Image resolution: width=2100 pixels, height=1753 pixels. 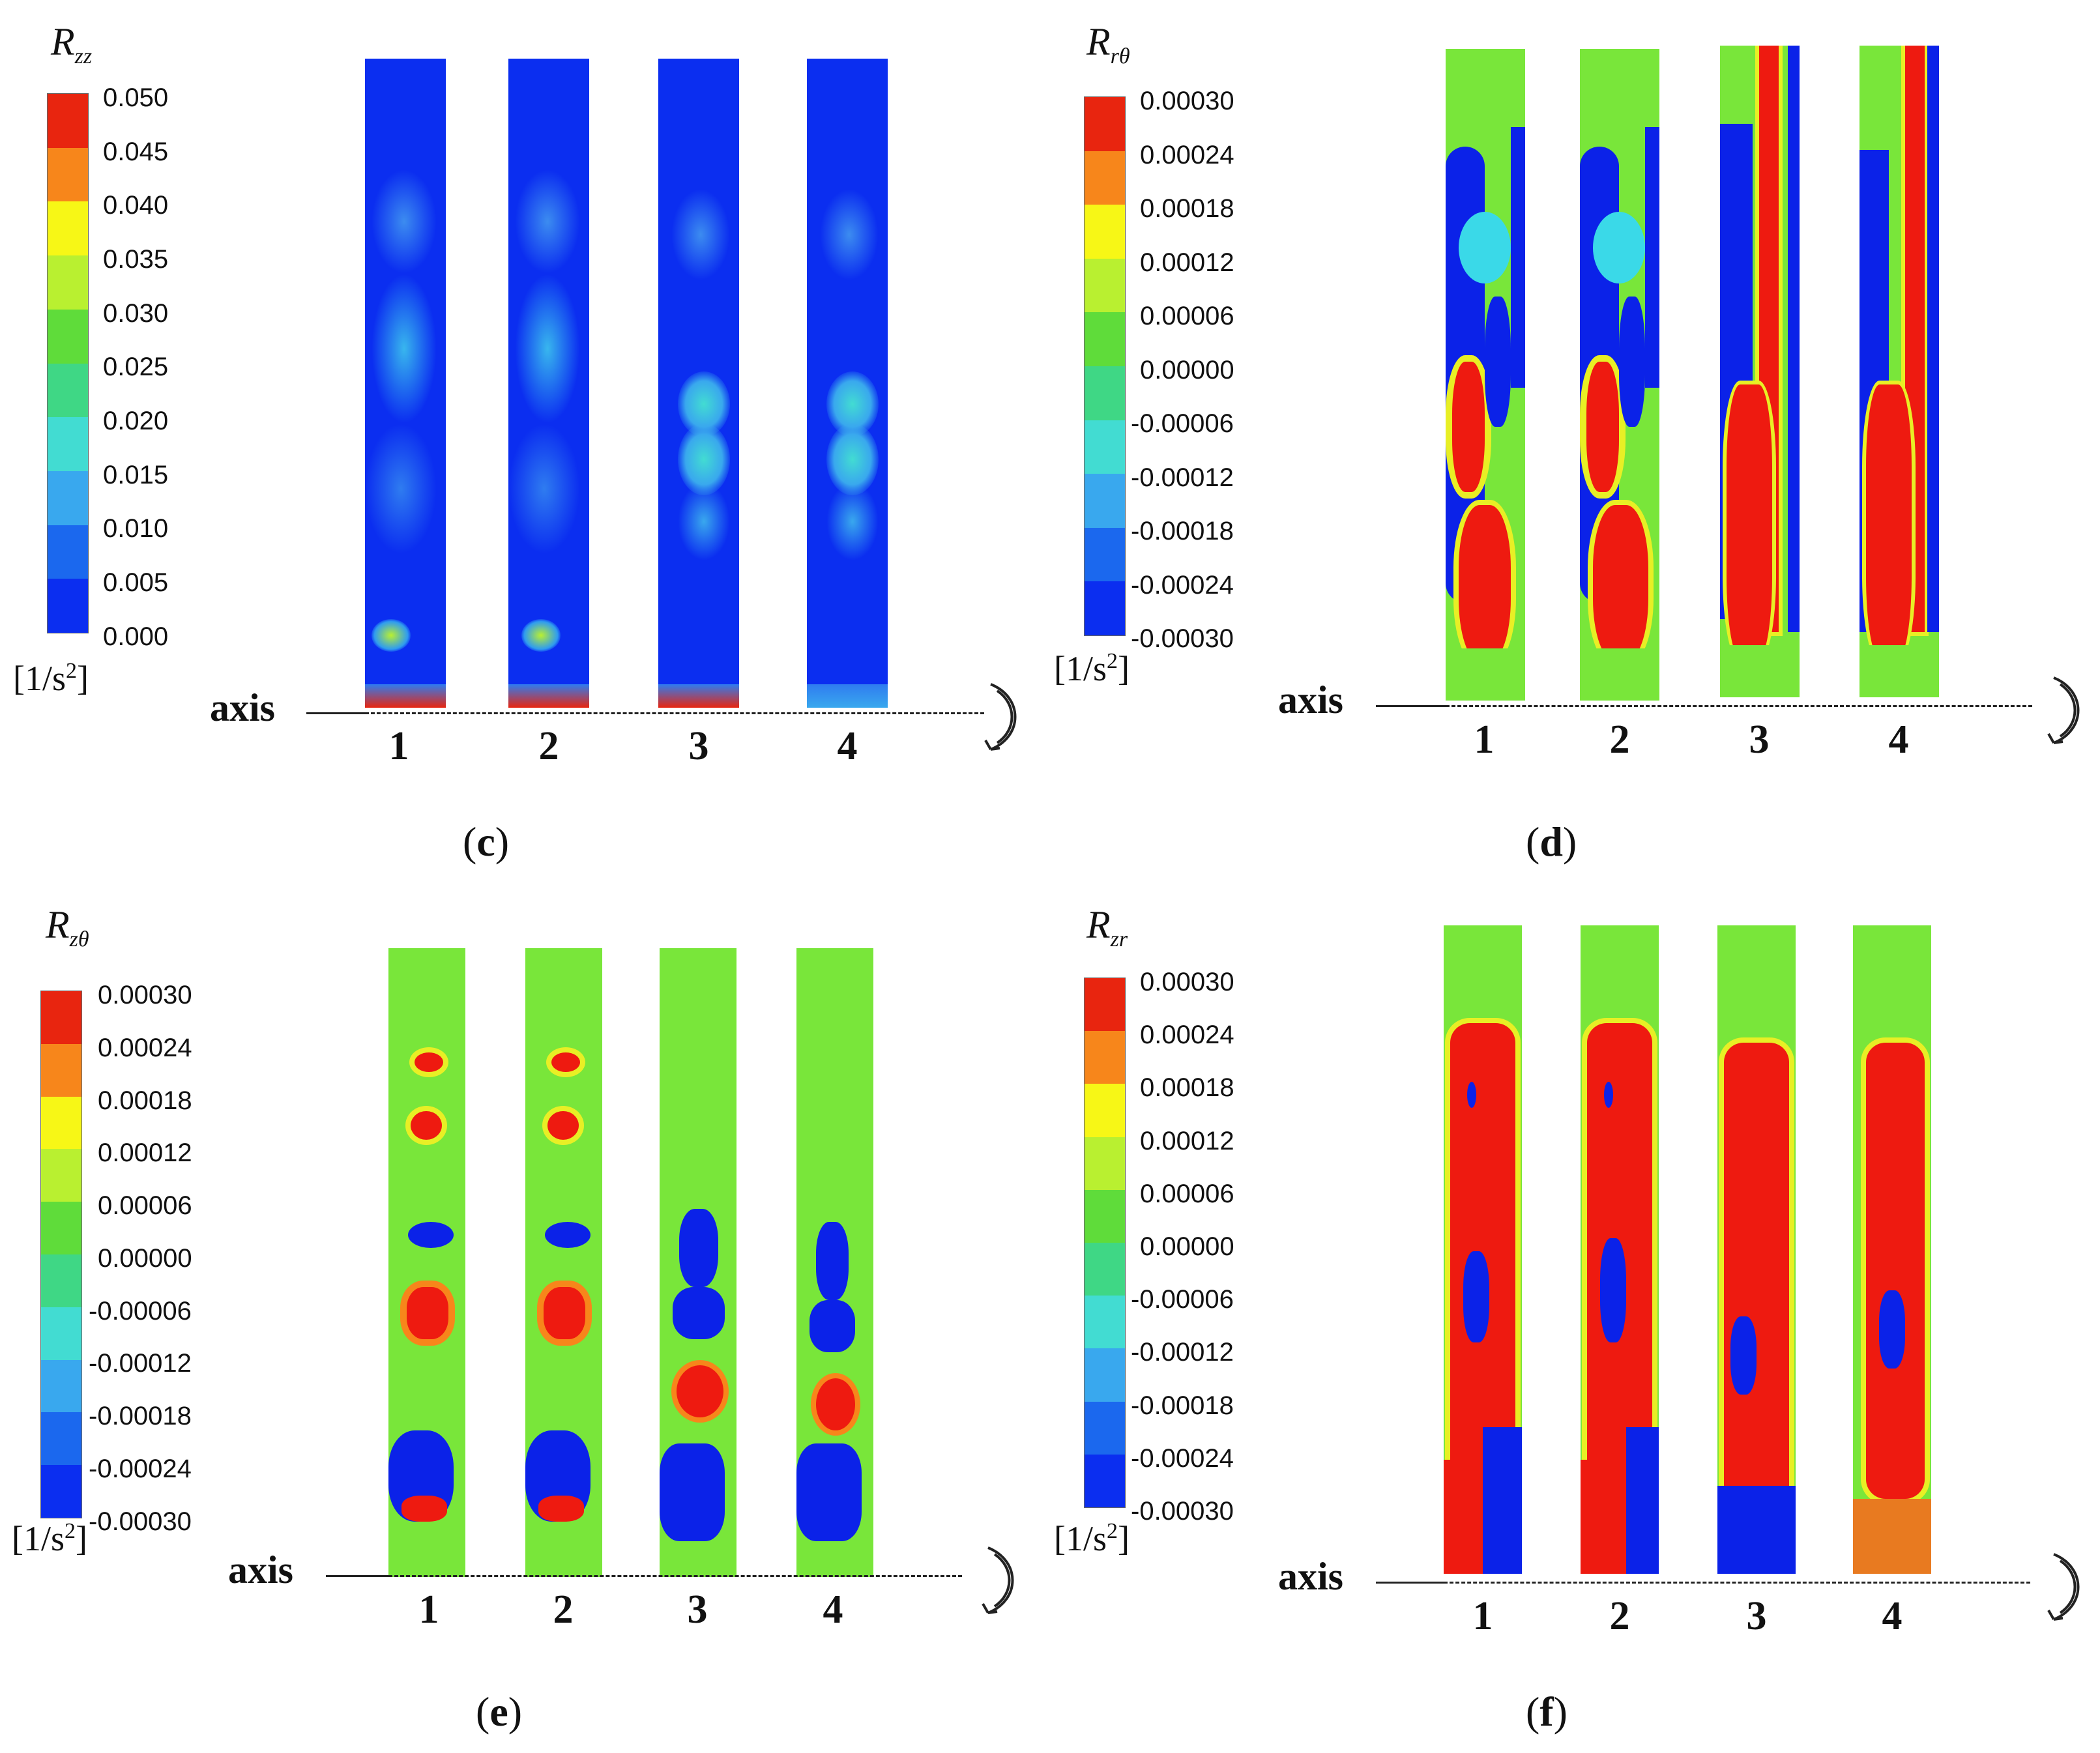 I want to click on colorbar-tick: 0.010, so click(x=136, y=528).